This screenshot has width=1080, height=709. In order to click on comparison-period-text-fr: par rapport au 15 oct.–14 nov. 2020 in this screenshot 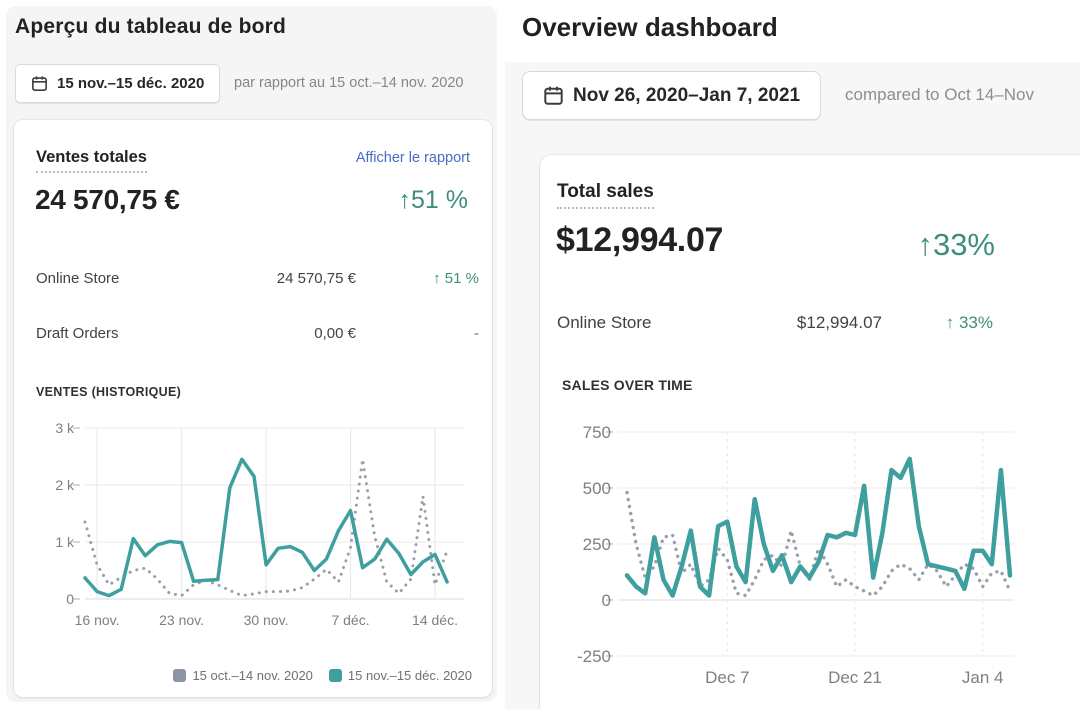, I will do `click(349, 83)`.